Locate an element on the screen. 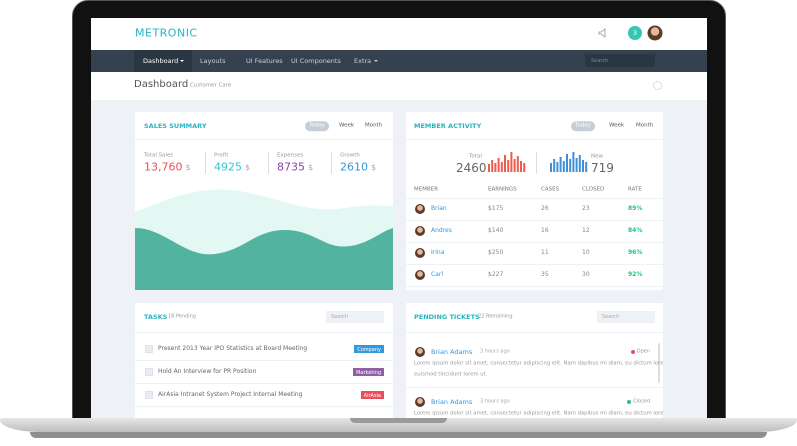  total-value: 2460 is located at coordinates (471, 168).